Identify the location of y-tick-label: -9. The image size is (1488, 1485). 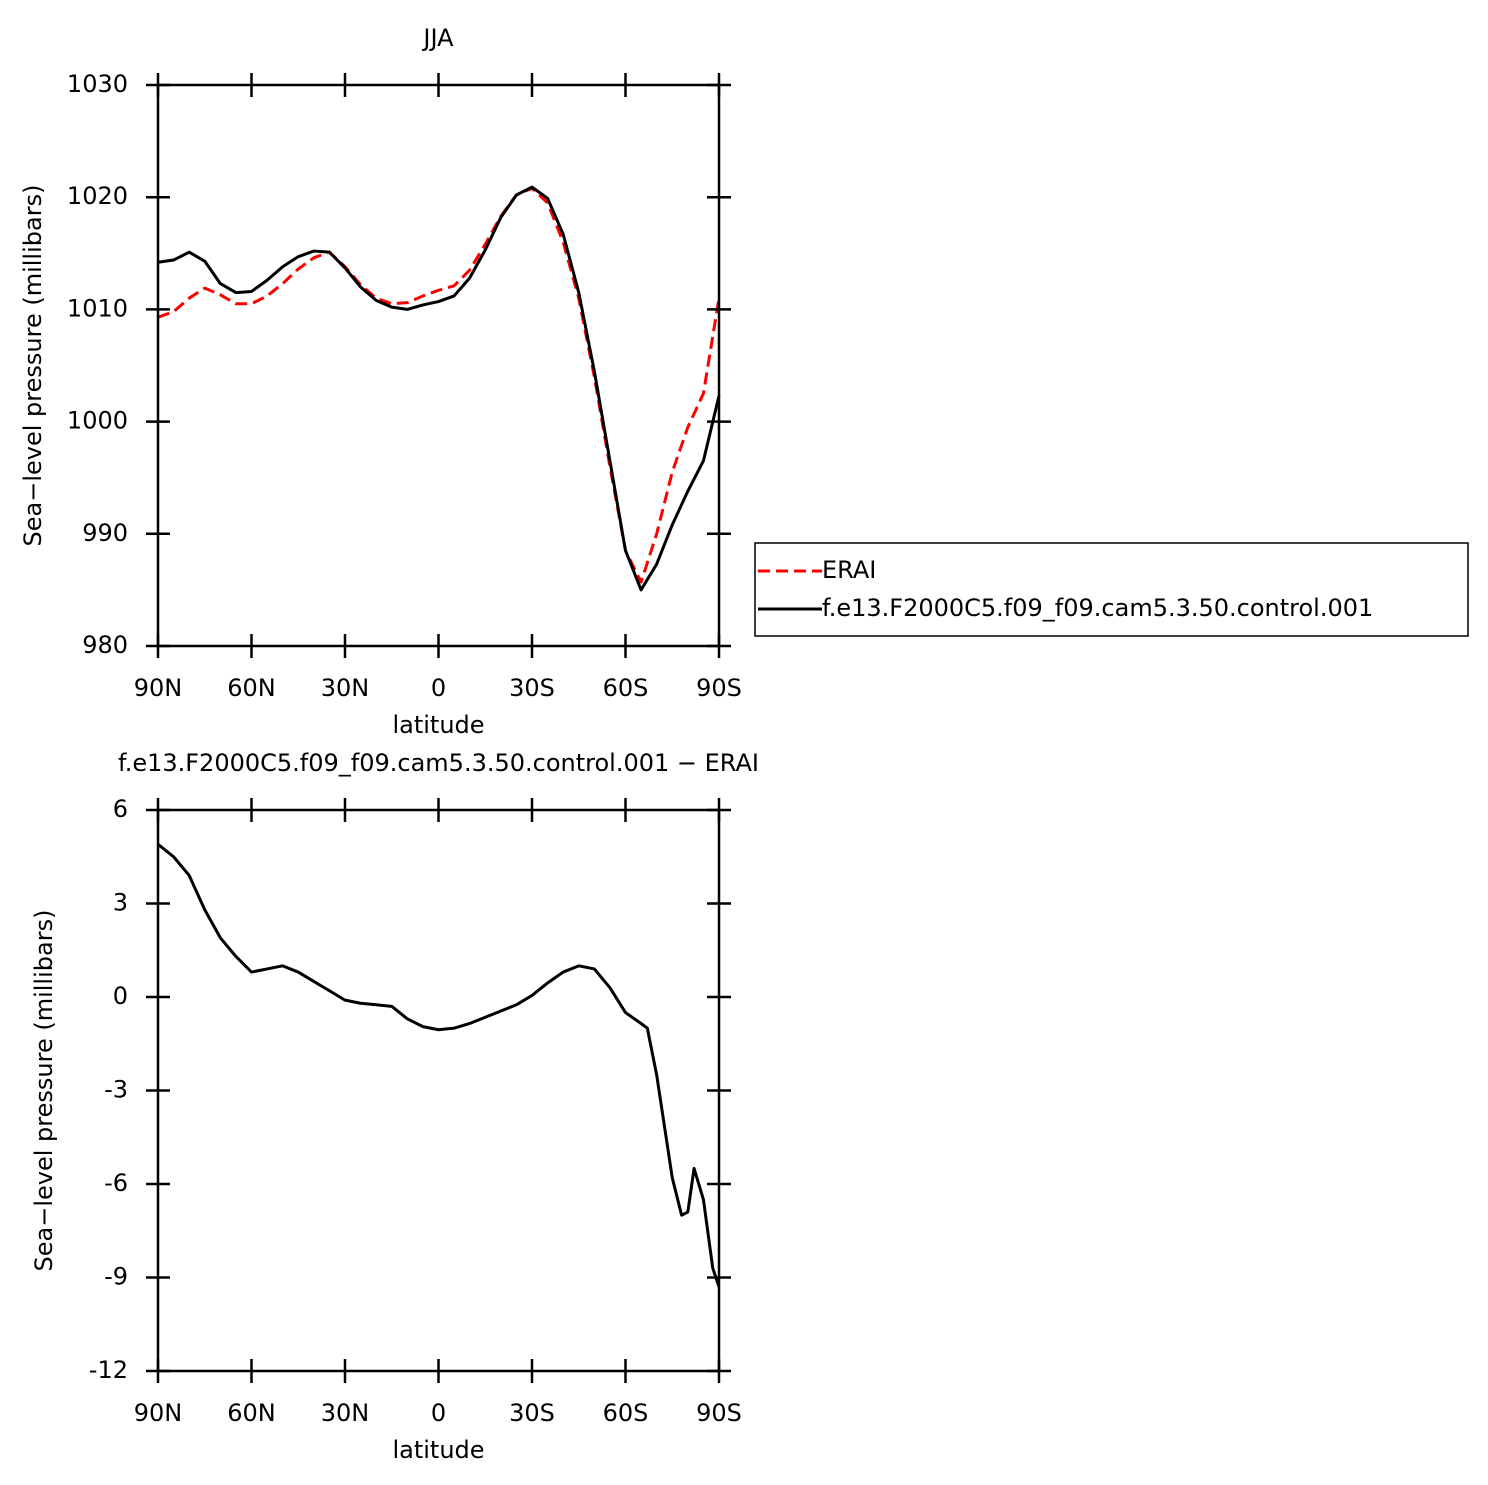
(116, 1277).